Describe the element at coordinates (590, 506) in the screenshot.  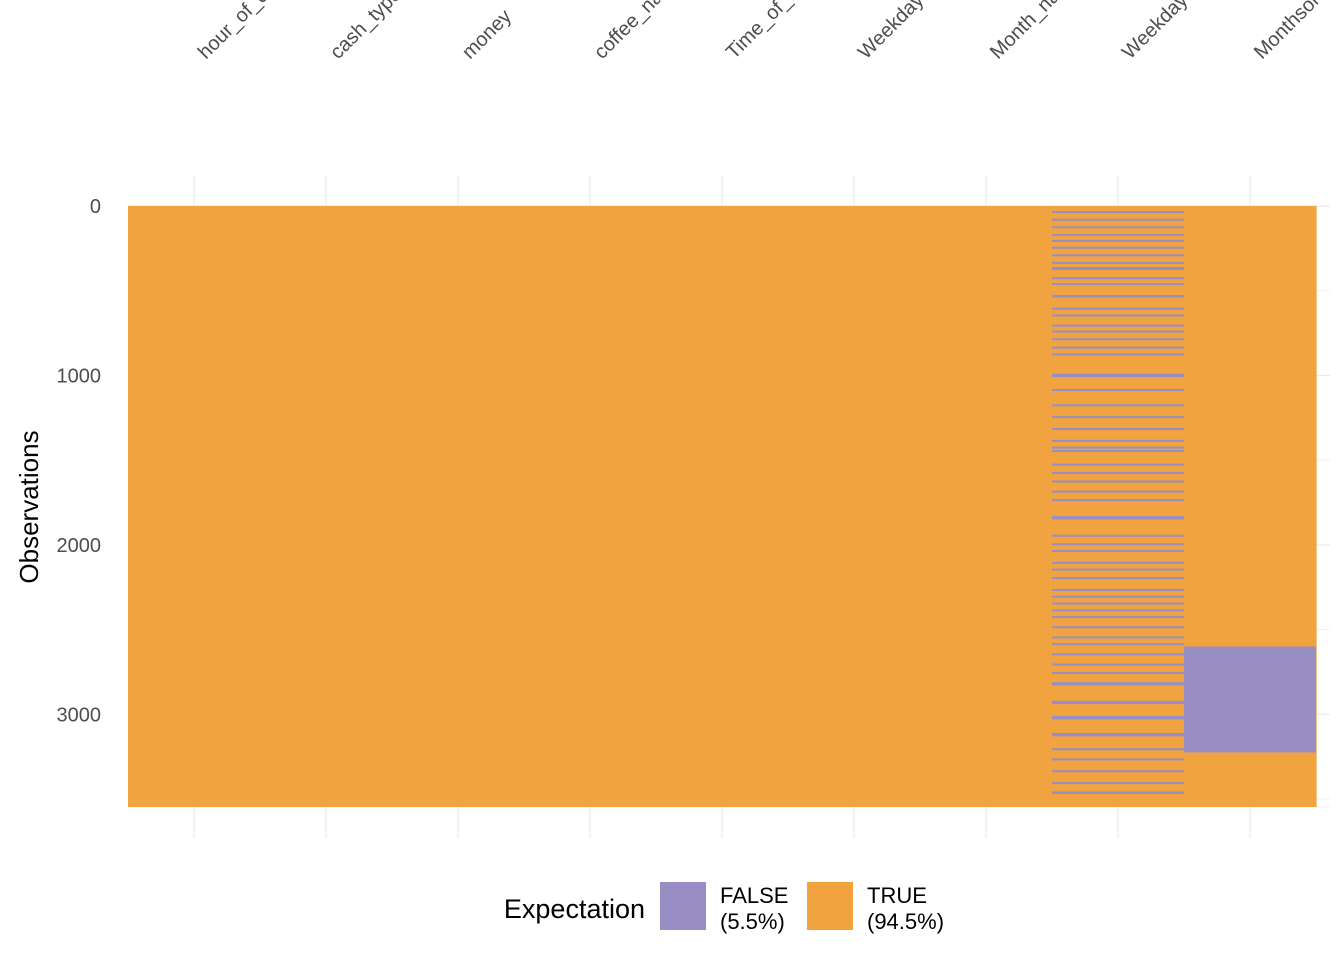
I see `cell-true-coffee_name` at that location.